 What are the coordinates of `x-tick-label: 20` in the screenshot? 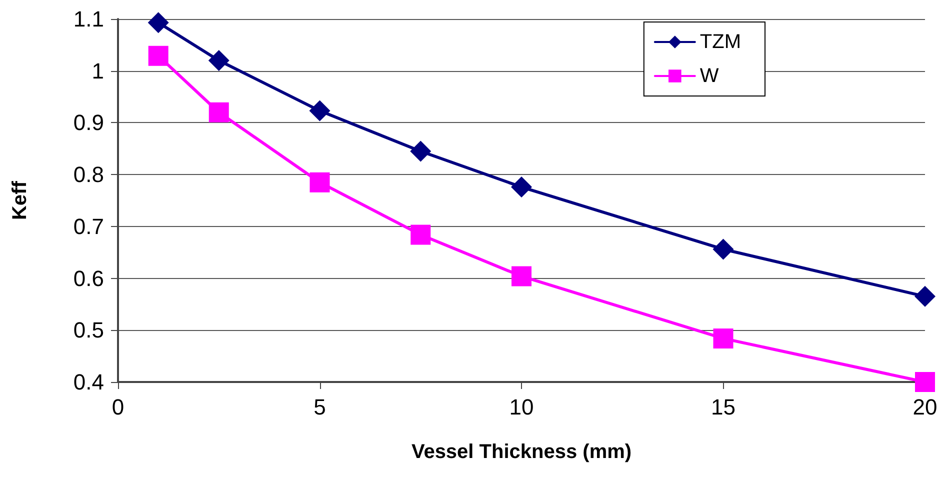 It's located at (925, 407).